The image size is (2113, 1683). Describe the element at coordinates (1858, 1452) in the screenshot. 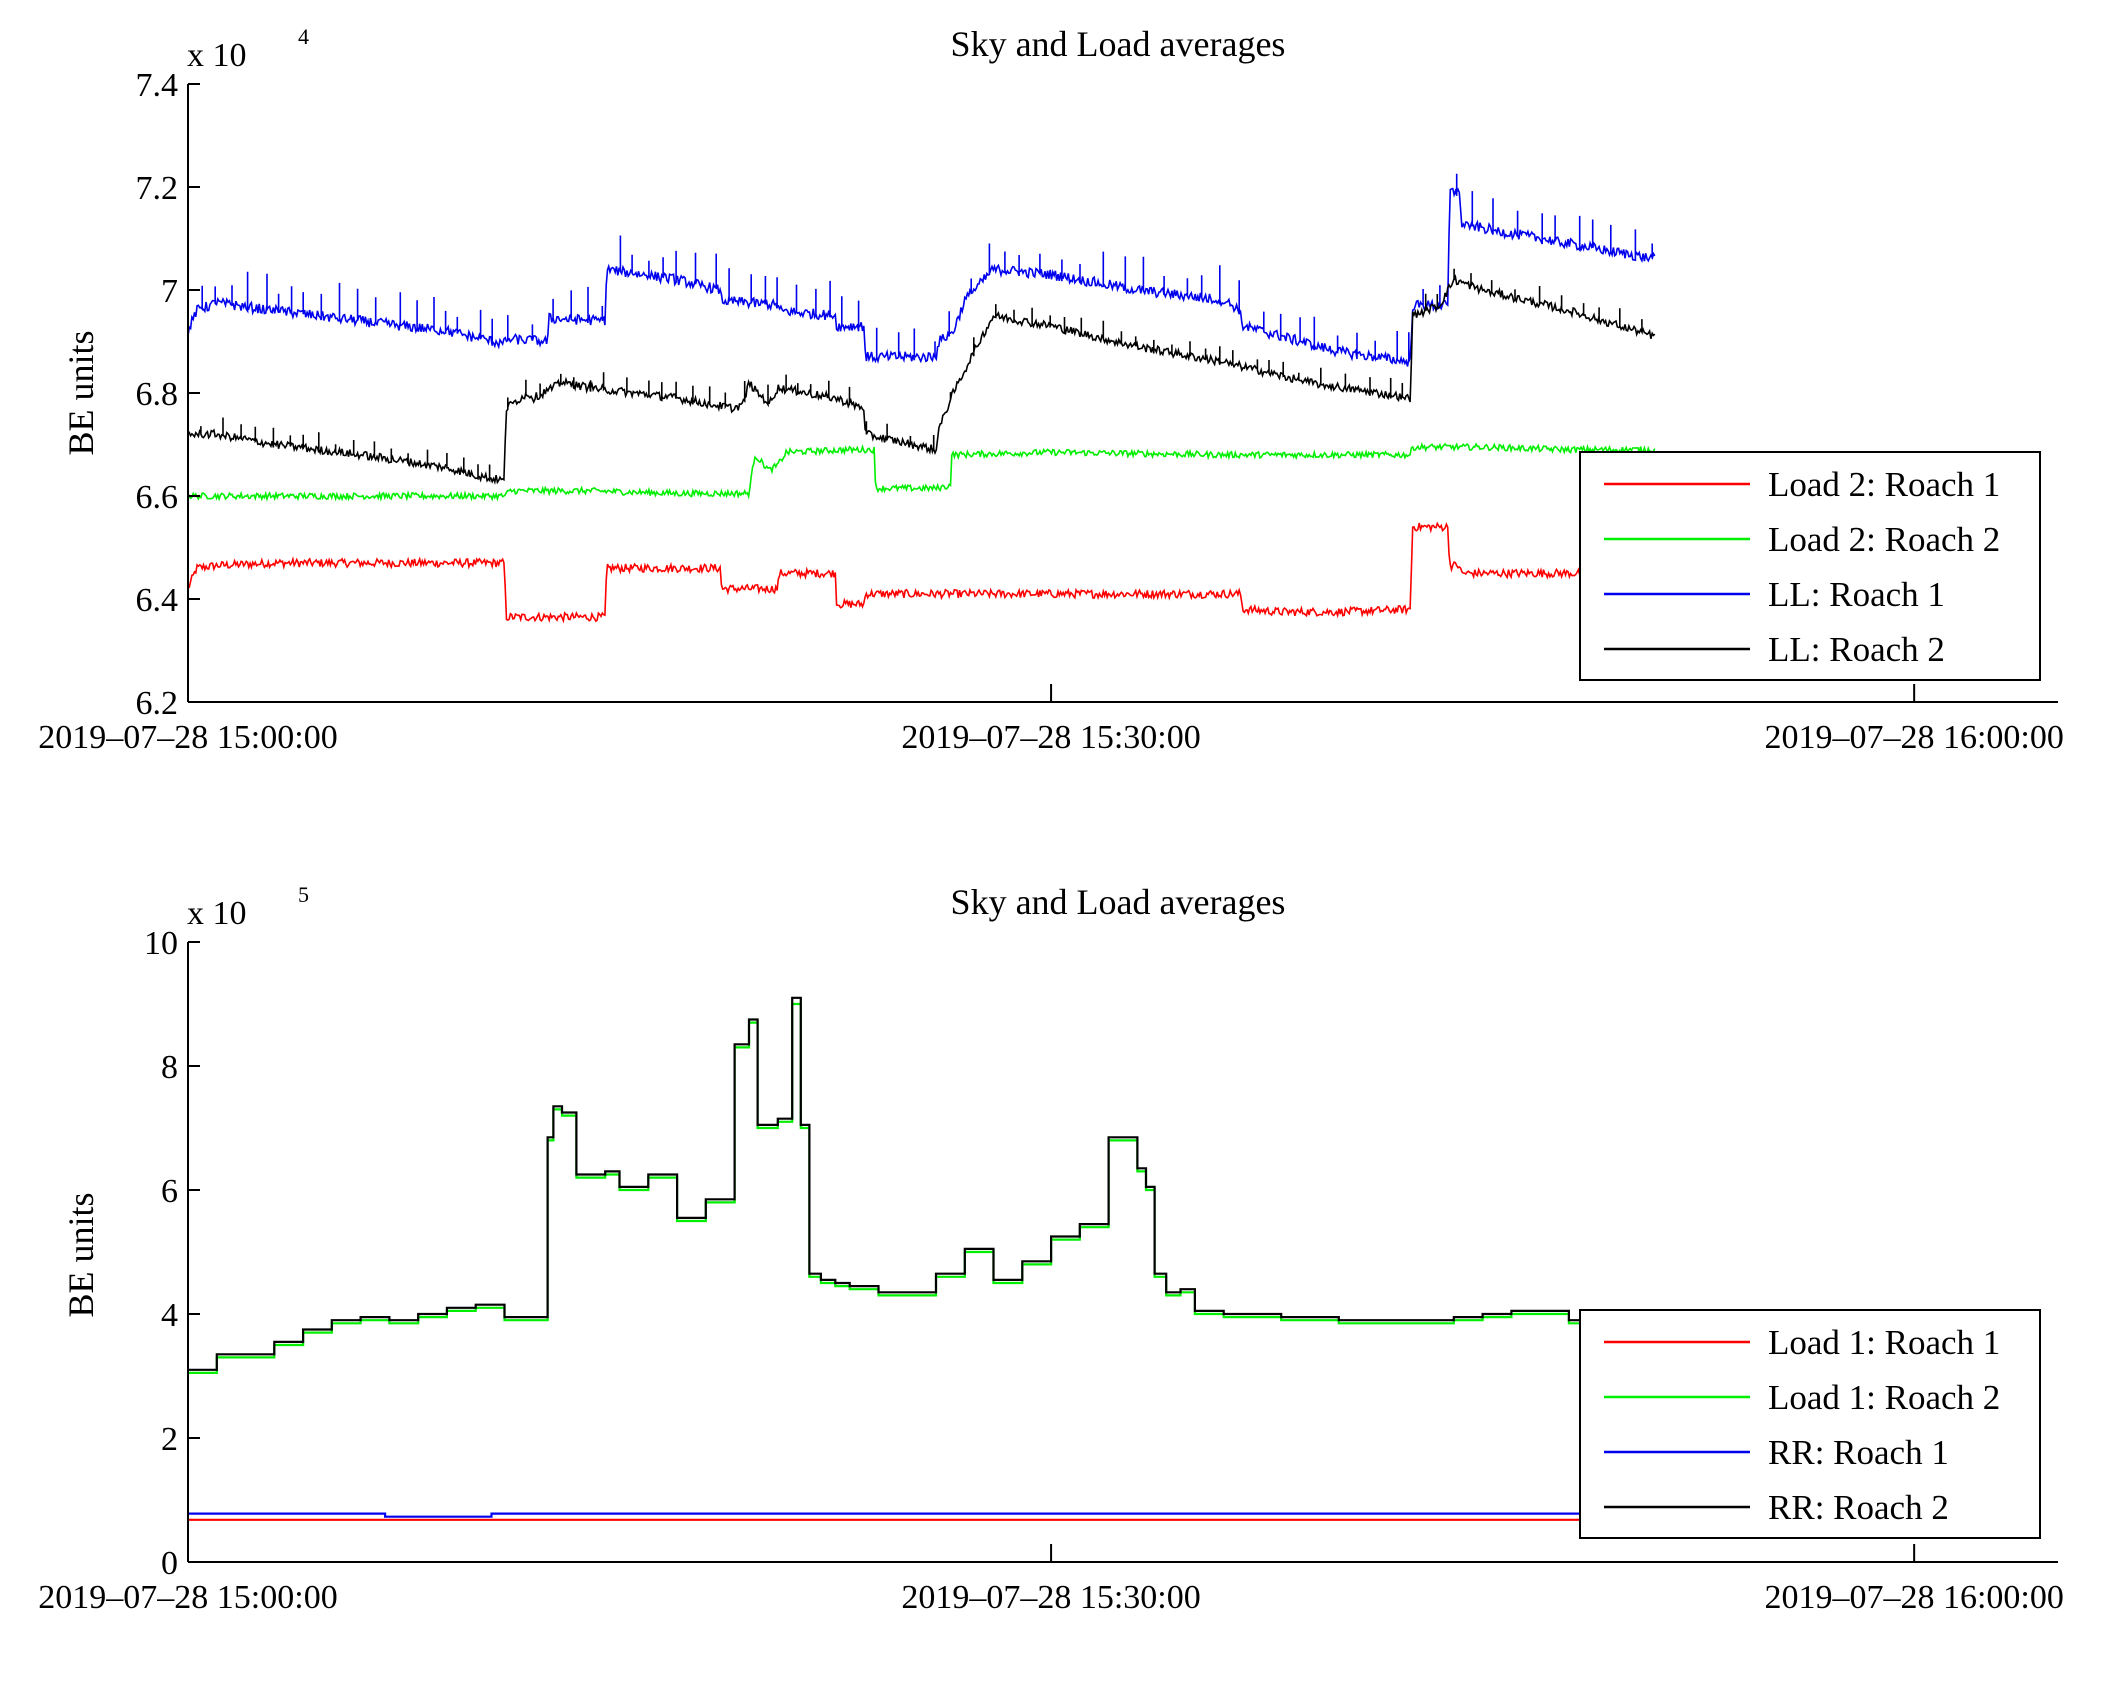

I see `legend-label: RR: Roach 1` at that location.